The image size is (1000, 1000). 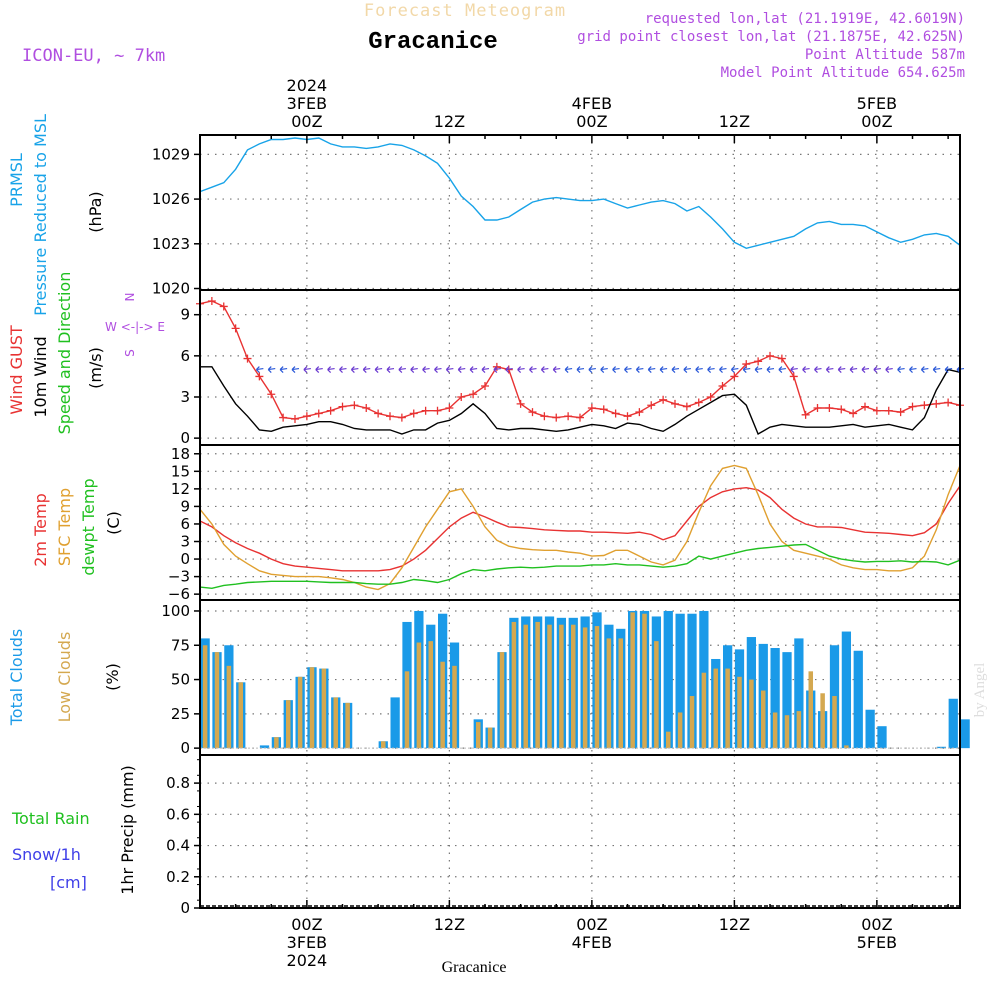 What do you see at coordinates (64, 353) in the screenshot?
I see `ylabel-speed-direction: Speed and Direction` at bounding box center [64, 353].